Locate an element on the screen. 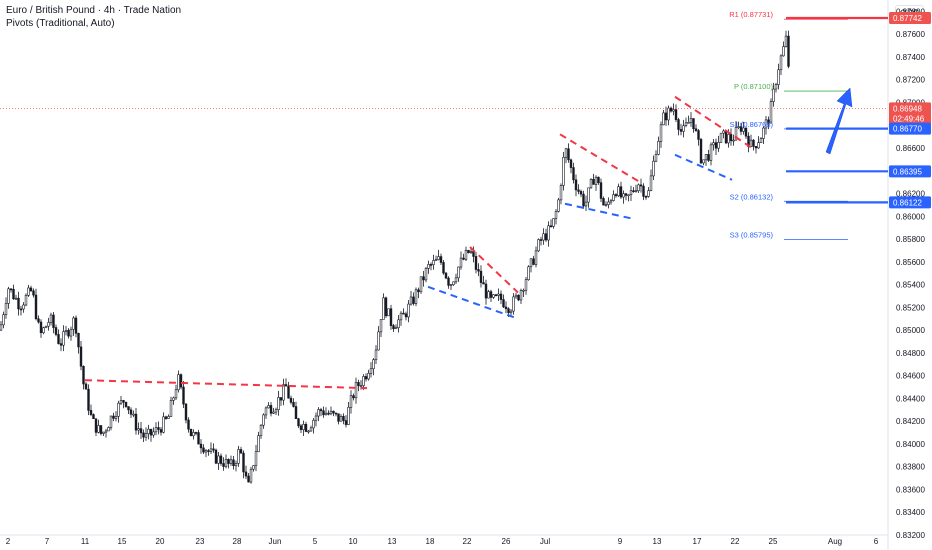 The height and width of the screenshot is (550, 932). y-tick-label: 0.83400 is located at coordinates (910, 512).